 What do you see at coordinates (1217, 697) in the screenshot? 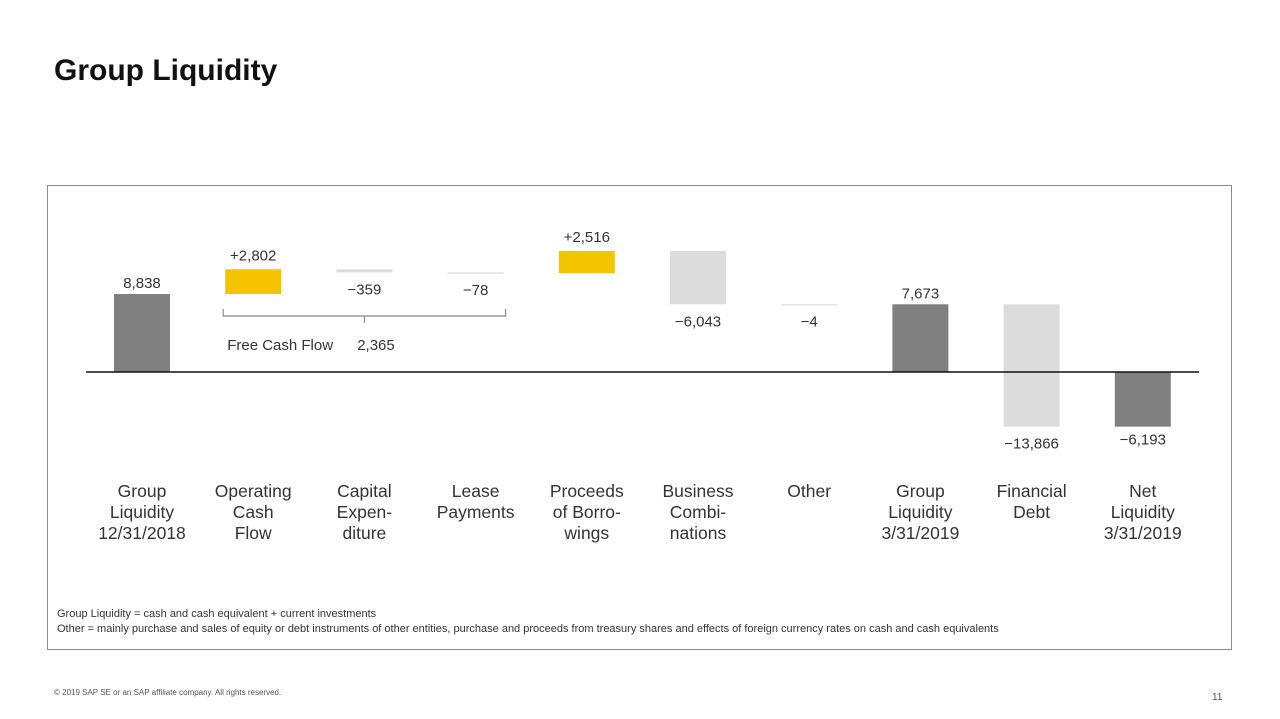
I see `page-number: 11` at bounding box center [1217, 697].